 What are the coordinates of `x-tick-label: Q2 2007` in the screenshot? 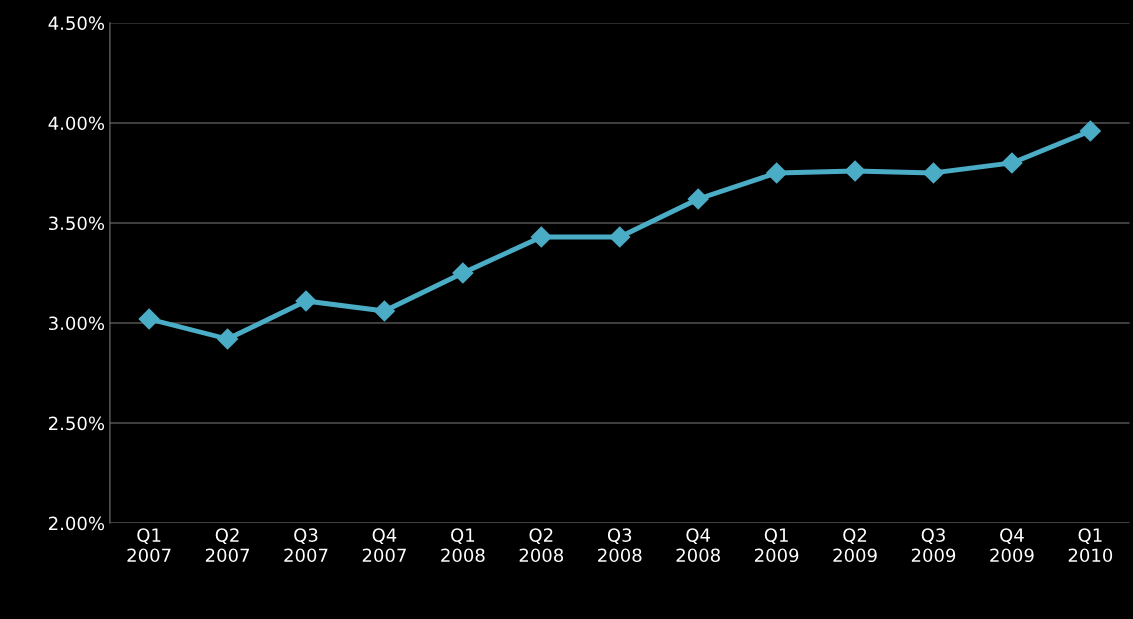 It's located at (227, 545).